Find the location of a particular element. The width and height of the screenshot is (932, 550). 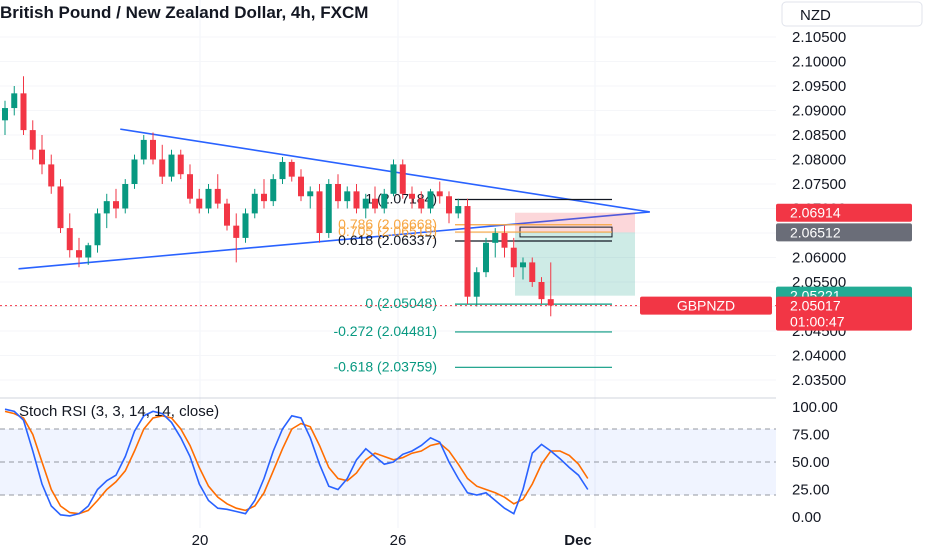

symbol-tag-label: GBPNZD is located at coordinates (706, 306).